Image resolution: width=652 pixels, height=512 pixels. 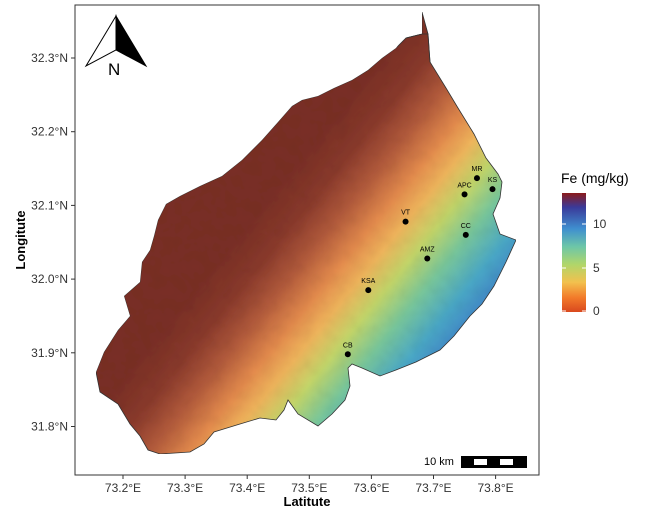 What do you see at coordinates (600, 224) in the screenshot?
I see `legend-tick-10: 10` at bounding box center [600, 224].